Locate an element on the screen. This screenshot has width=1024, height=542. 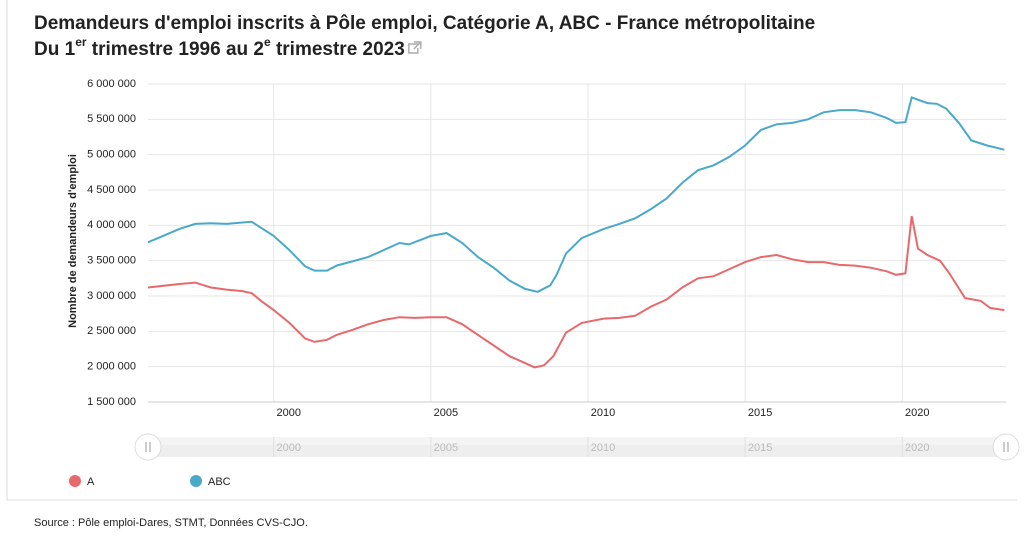
navigator-handle-right is located at coordinates (1006, 447).